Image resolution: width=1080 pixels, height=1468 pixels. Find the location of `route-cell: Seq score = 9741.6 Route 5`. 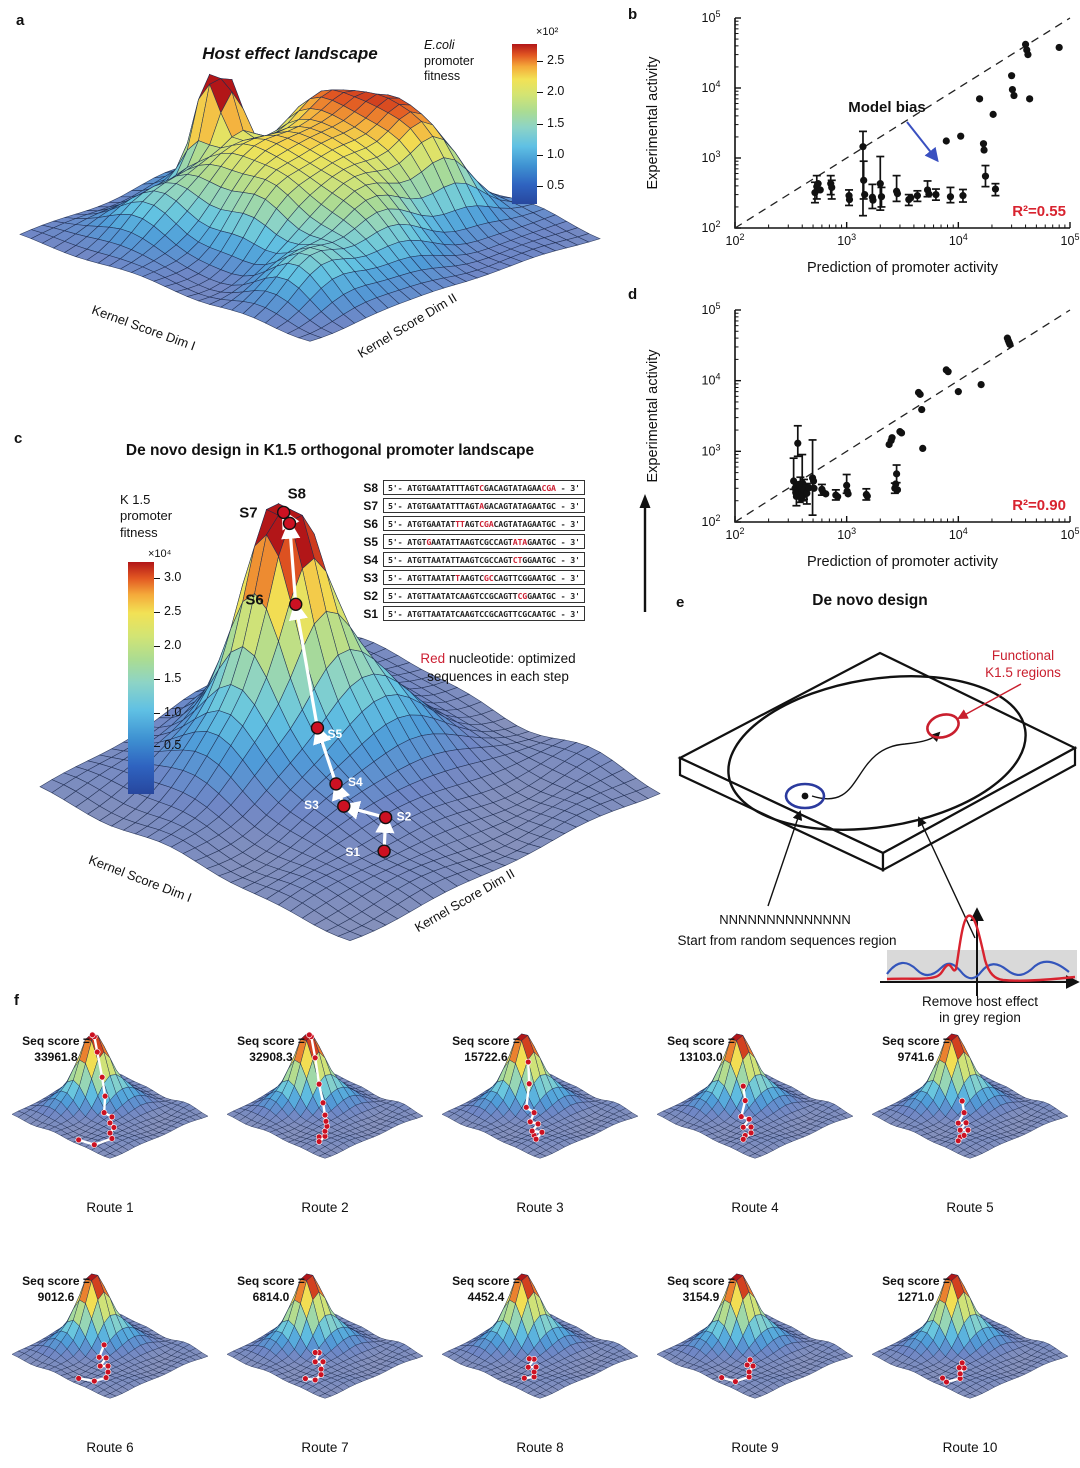

route-cell: Seq score = 9741.6 Route 5 is located at coordinates (970, 1115).